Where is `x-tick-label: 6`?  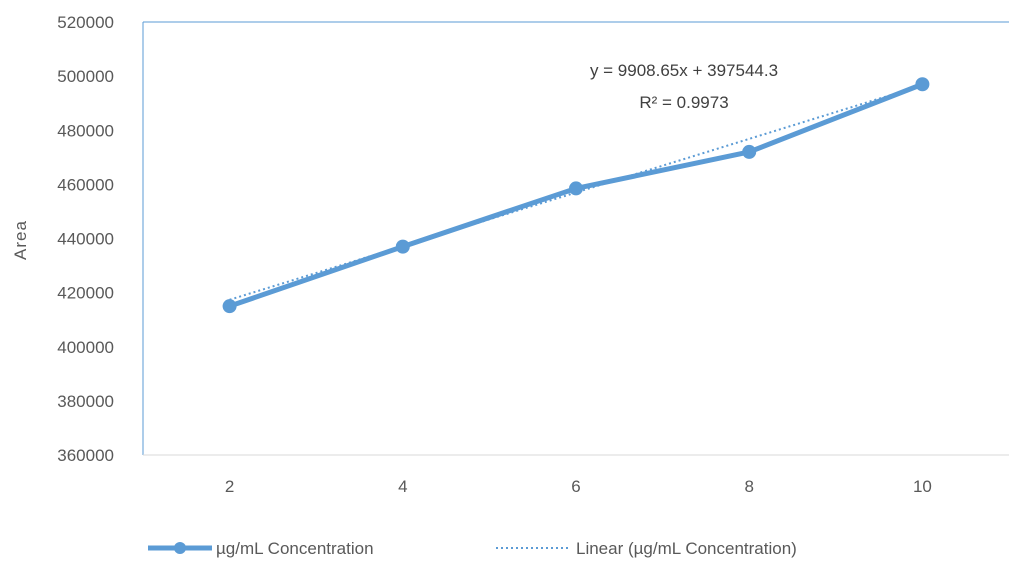
x-tick-label: 6 is located at coordinates (575, 486).